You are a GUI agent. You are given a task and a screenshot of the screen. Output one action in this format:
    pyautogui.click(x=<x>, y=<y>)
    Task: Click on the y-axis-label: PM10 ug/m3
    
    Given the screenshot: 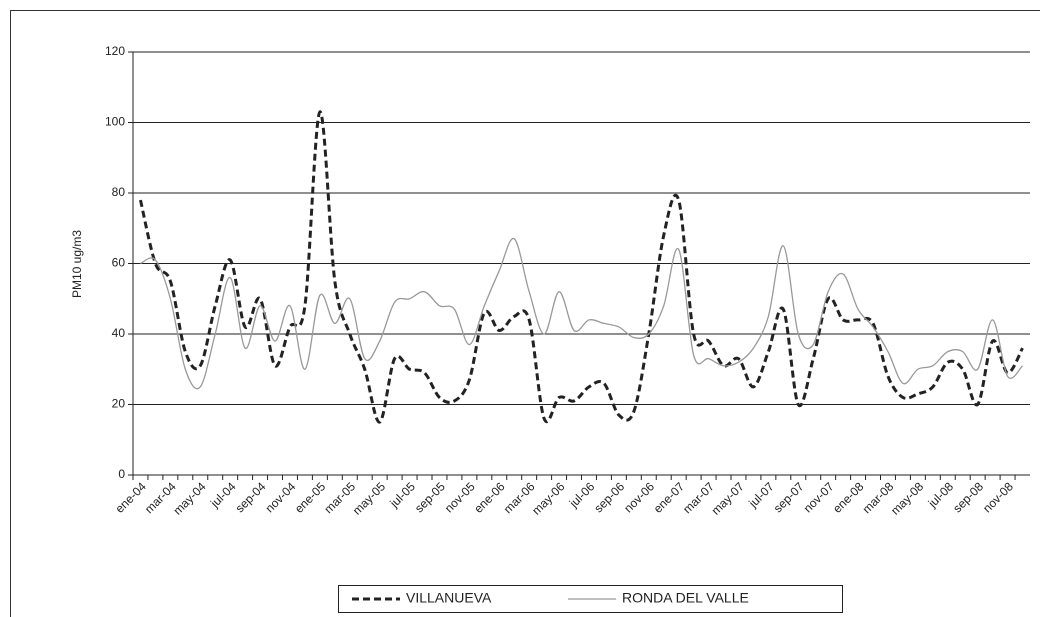 What is the action you would take?
    pyautogui.click(x=77, y=264)
    